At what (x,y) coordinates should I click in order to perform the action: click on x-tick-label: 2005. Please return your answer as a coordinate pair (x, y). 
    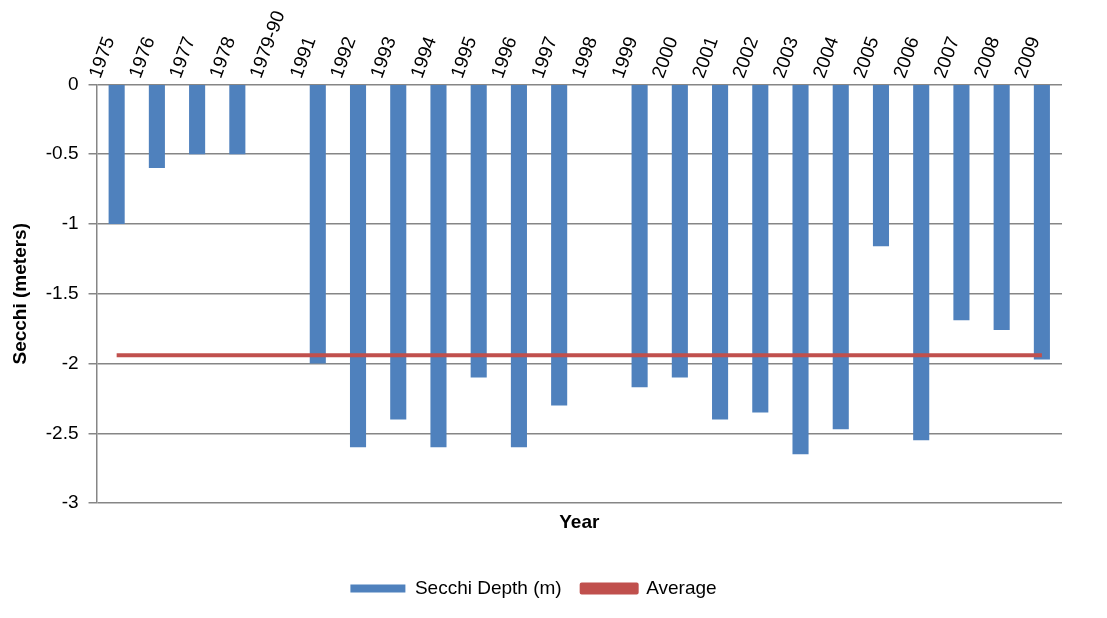
    Looking at the image, I should click on (865, 57).